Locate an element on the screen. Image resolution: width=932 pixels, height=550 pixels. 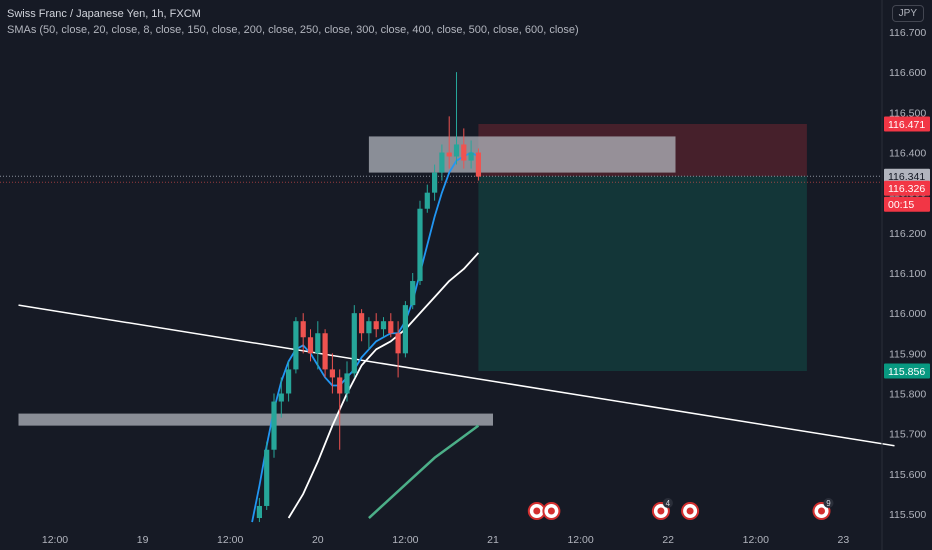
resistance-zone is located at coordinates (522, 154).